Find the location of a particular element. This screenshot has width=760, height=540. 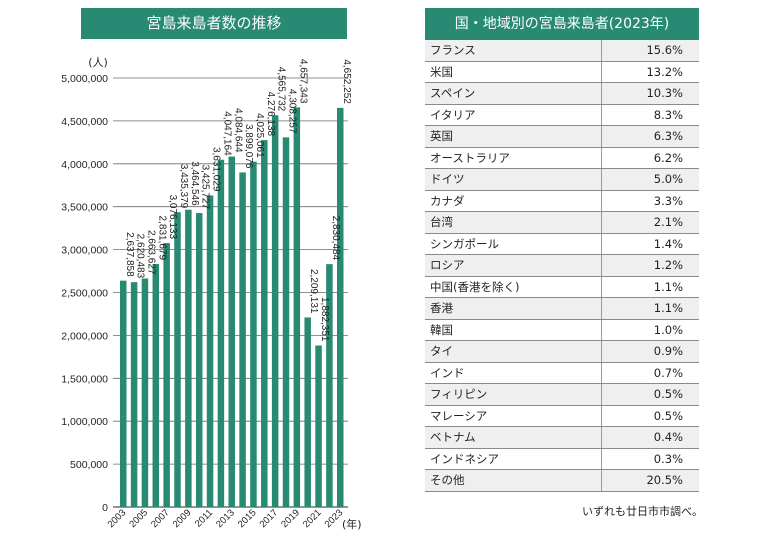

table-row: 台湾 2.1% is located at coordinates (562, 223).